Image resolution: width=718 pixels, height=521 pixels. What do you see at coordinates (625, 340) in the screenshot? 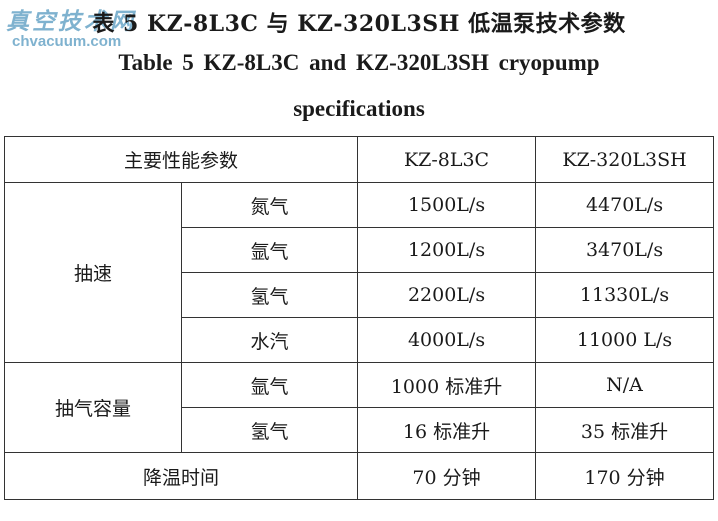
I see `value-cell-b: 11000 L/s` at bounding box center [625, 340].